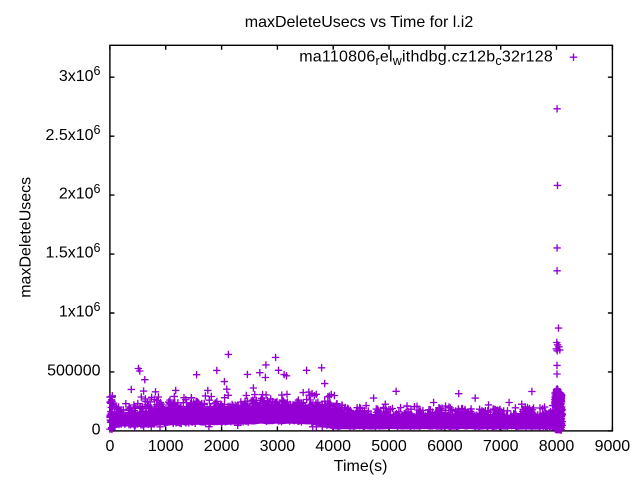  Describe the element at coordinates (613, 446) in the screenshot. I see `svg-text: 9000` at that location.